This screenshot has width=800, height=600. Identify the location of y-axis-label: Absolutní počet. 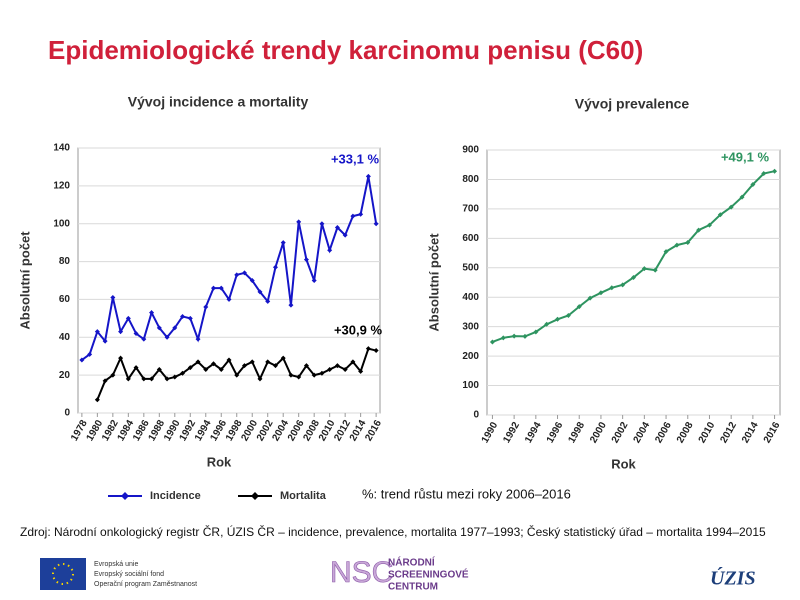
(24, 280).